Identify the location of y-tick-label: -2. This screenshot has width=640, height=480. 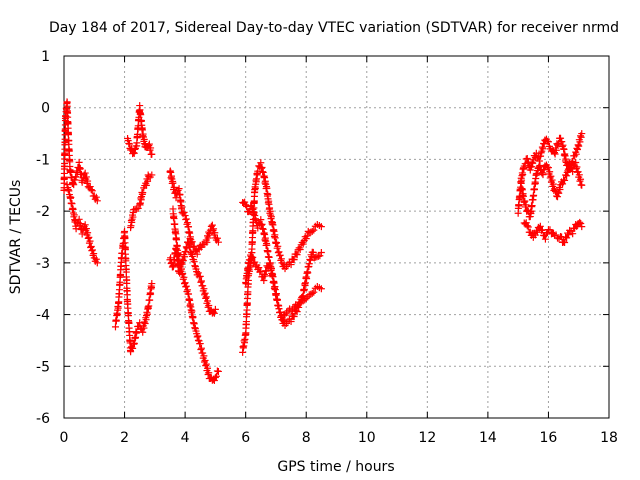
(43, 212).